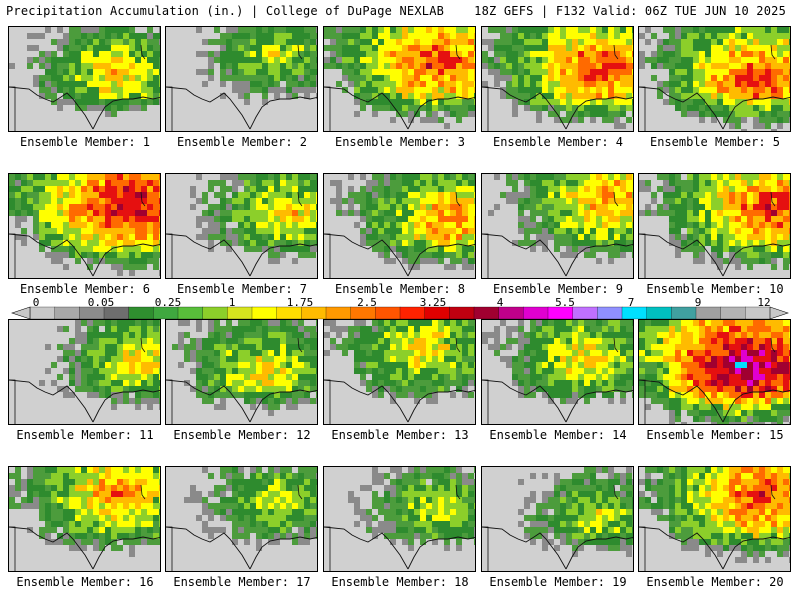 Image resolution: width=800 pixels, height=600 pixels. What do you see at coordinates (715, 142) in the screenshot?
I see `ensemble-member-label: Ensemble Member: 5` at bounding box center [715, 142].